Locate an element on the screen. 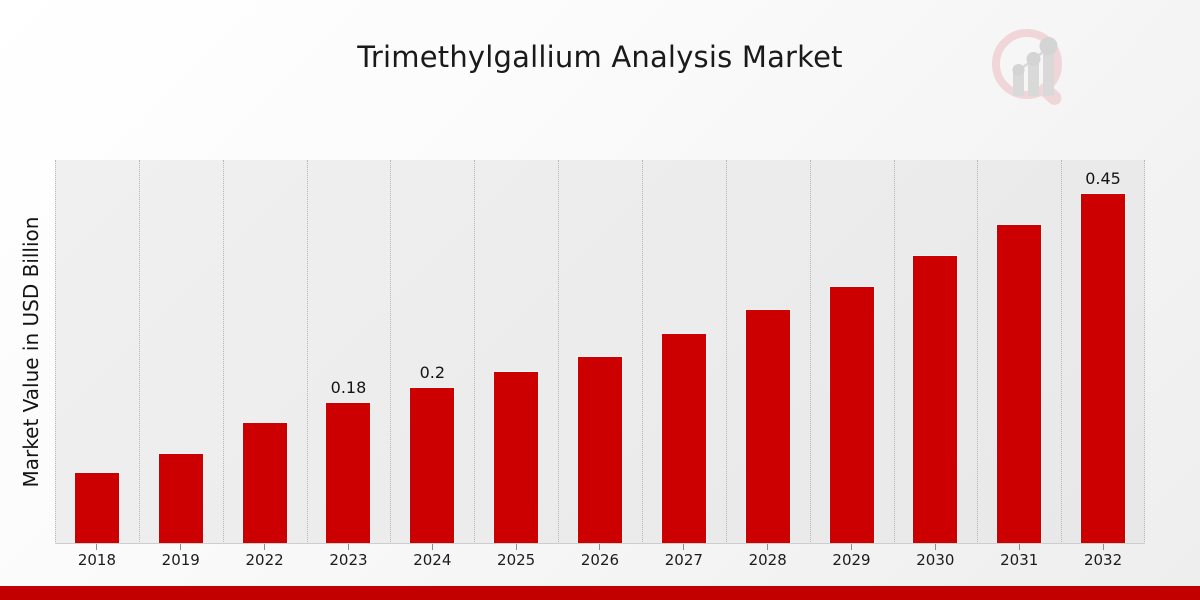 This screenshot has width=1200, height=600. x-axis-tick-label: 2025 is located at coordinates (516, 560).